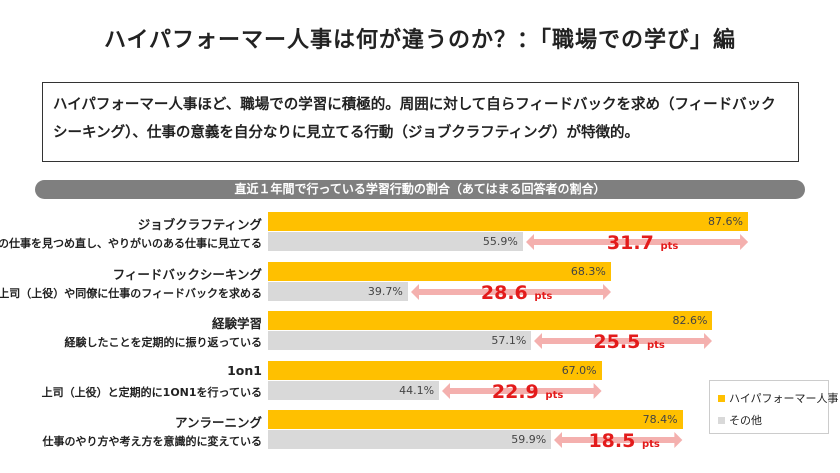 This screenshot has width=840, height=473. What do you see at coordinates (725, 221) in the screenshot?
I see `value-label: 87.6%` at bounding box center [725, 221].